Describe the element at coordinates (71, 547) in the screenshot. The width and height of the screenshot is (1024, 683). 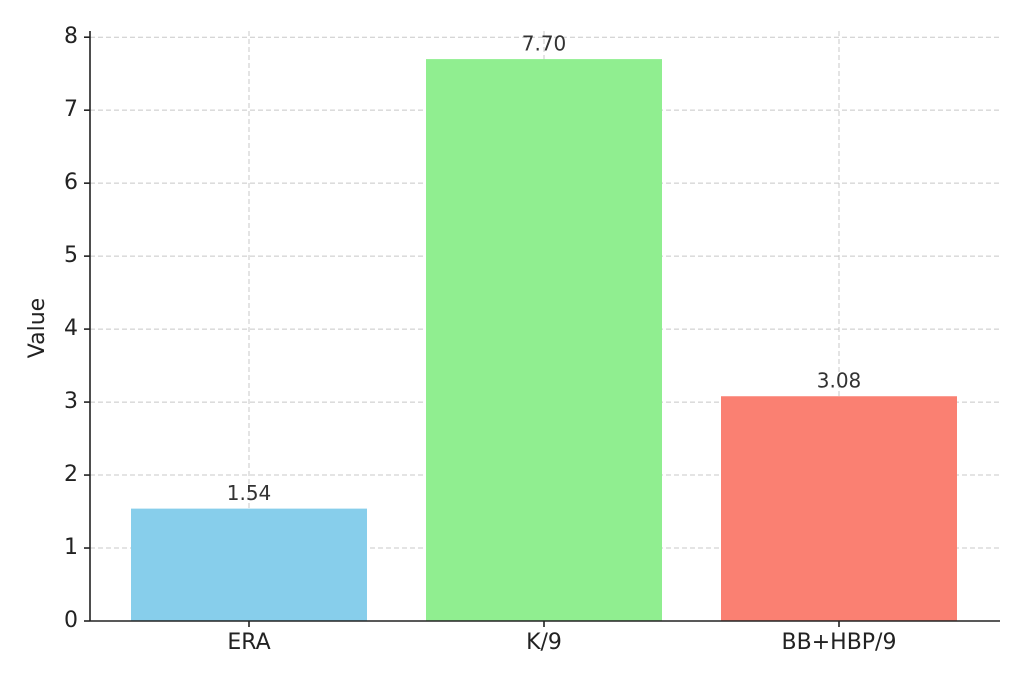
I see `y-tick-label: 1` at that location.